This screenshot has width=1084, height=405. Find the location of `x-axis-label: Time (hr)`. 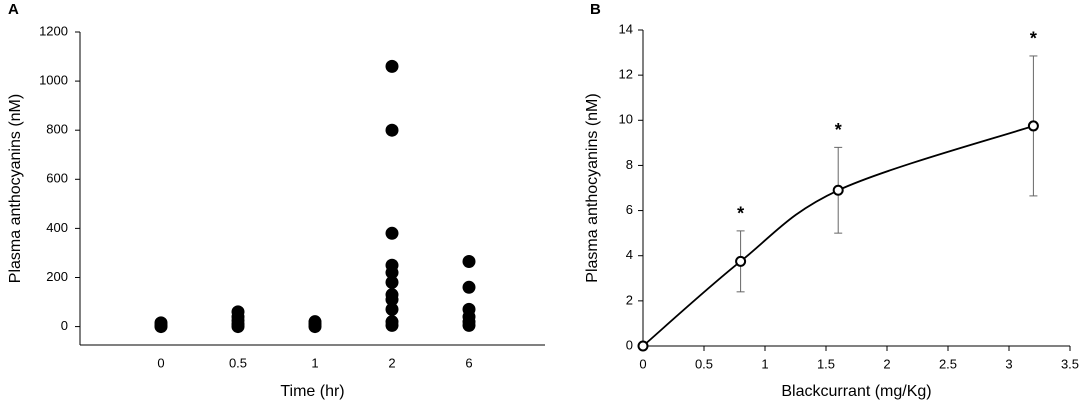

x-axis-label: Time (hr) is located at coordinates (312, 391).